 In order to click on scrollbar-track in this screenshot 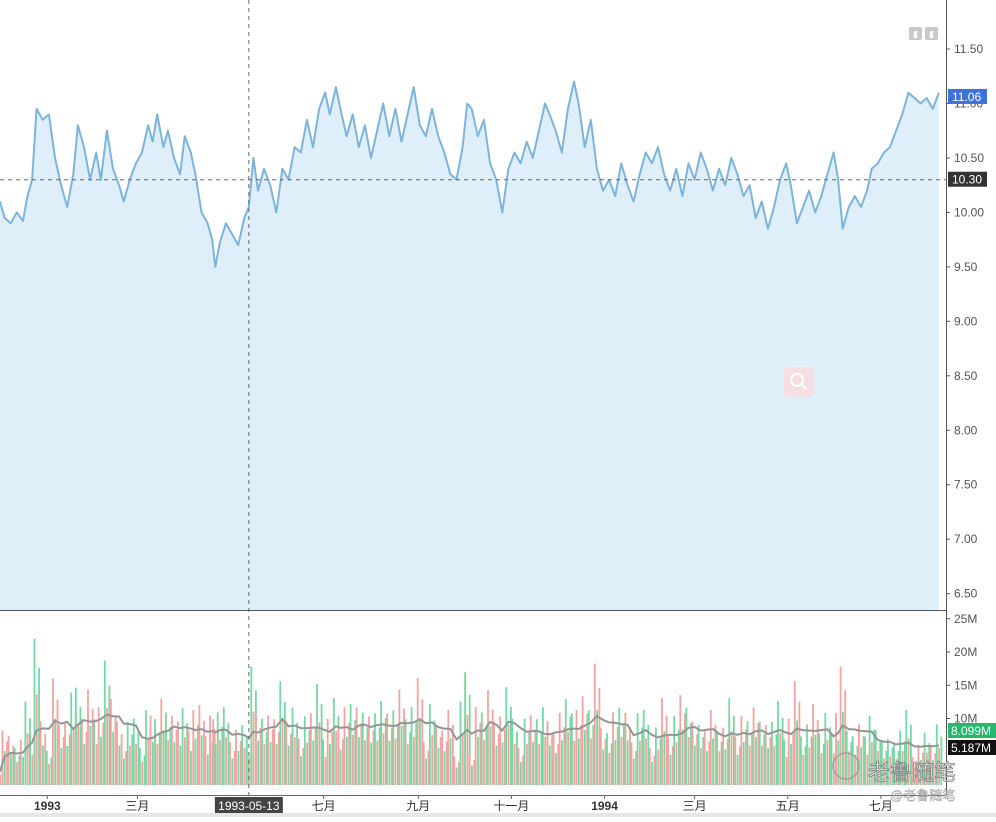, I will do `click(498, 815)`.